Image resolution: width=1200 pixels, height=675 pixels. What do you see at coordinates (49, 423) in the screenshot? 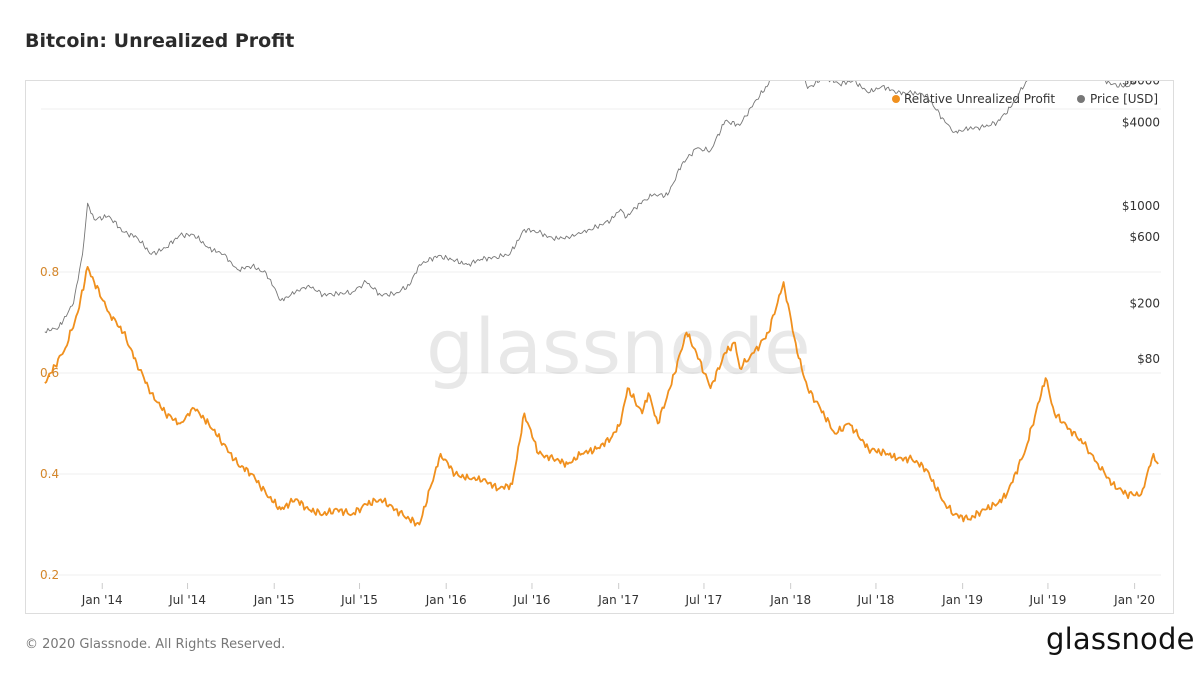
I see `left-axis-ticks: 0.2 0.4 0.6 0.8` at bounding box center [49, 423].